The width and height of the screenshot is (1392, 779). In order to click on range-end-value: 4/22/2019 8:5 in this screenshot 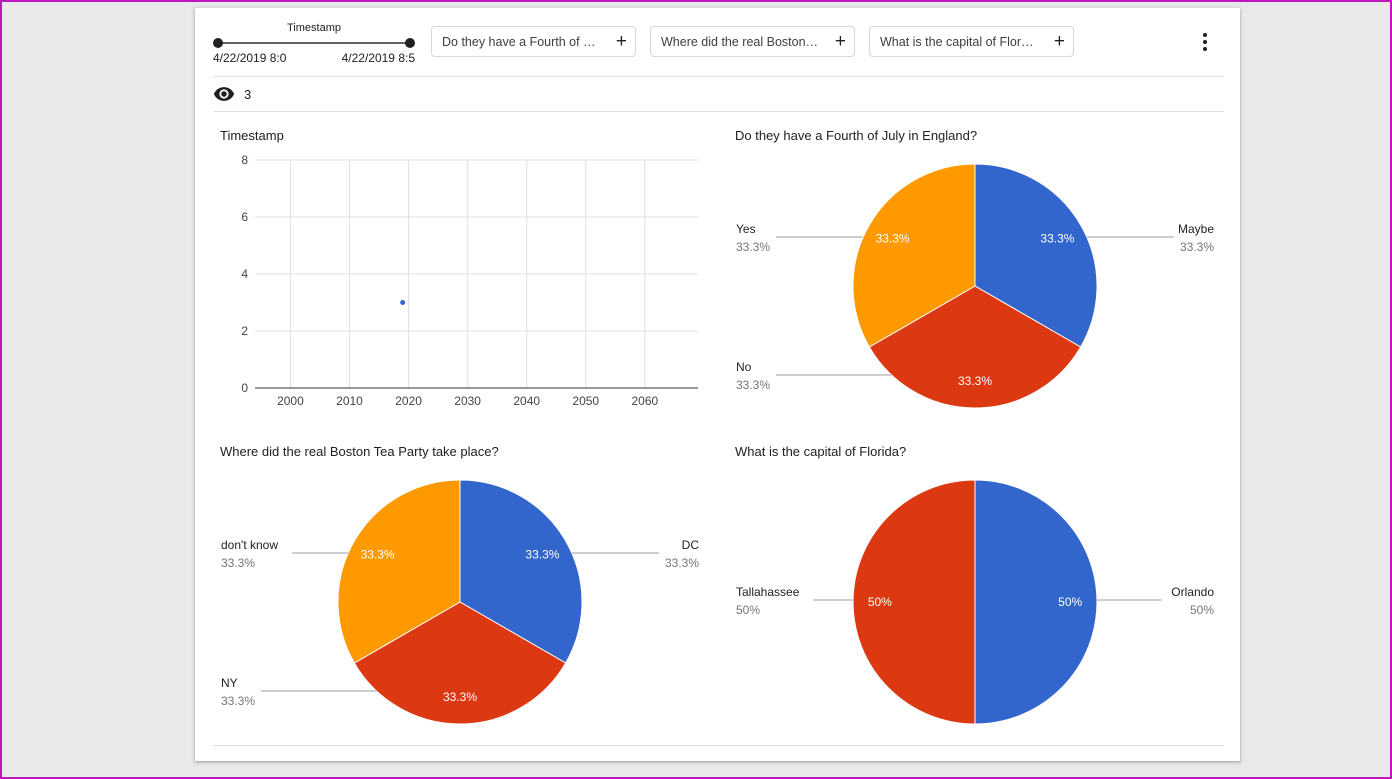, I will do `click(378, 58)`.